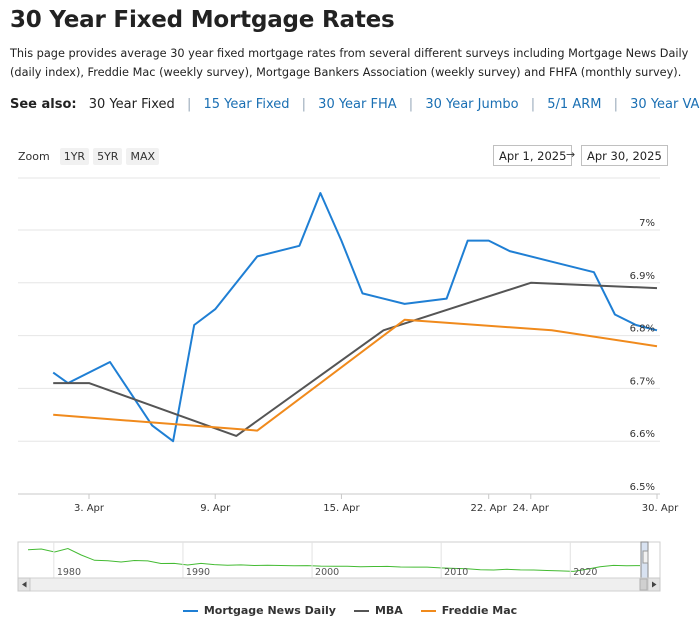 This screenshot has height=632, width=700. Describe the element at coordinates (43, 104) in the screenshot. I see `see-also-label: See also:` at that location.